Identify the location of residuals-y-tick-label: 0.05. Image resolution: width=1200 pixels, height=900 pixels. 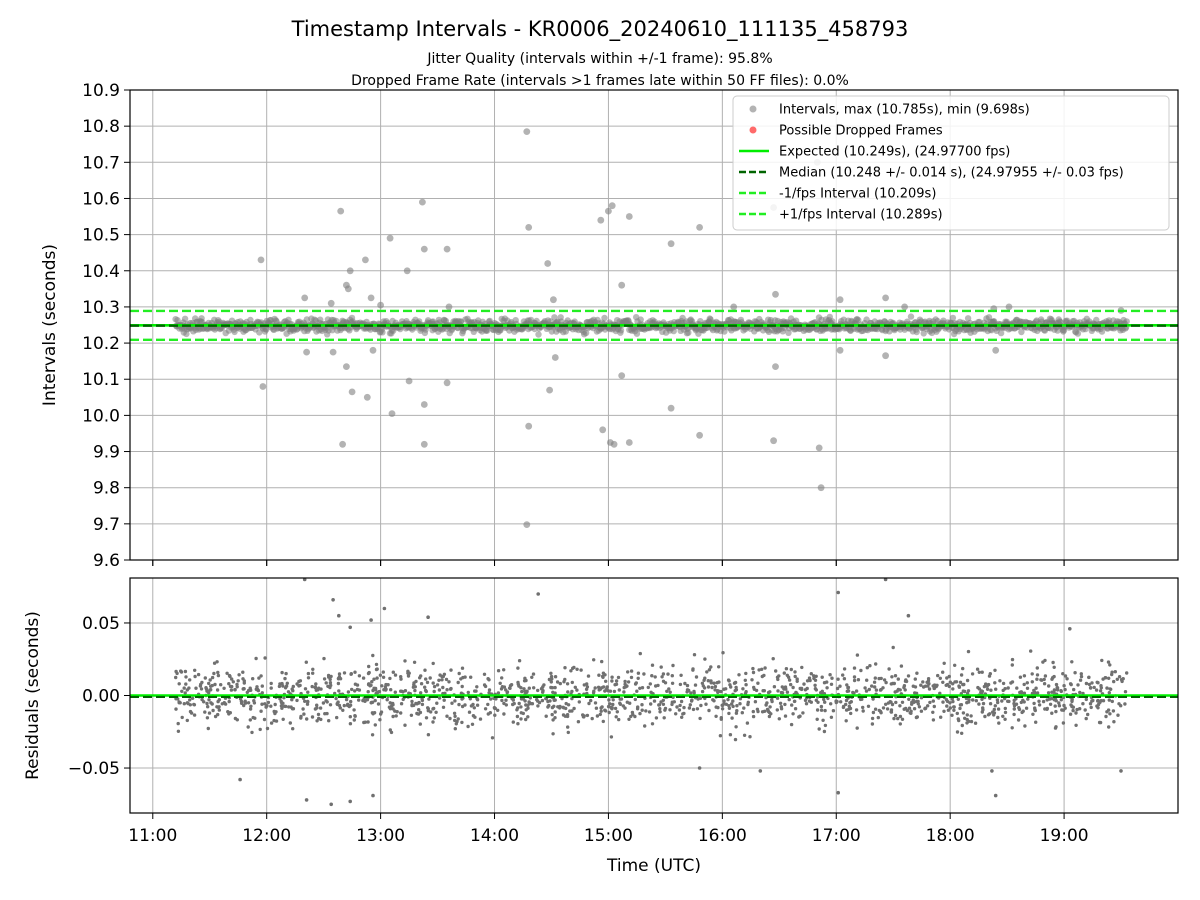
(101, 624).